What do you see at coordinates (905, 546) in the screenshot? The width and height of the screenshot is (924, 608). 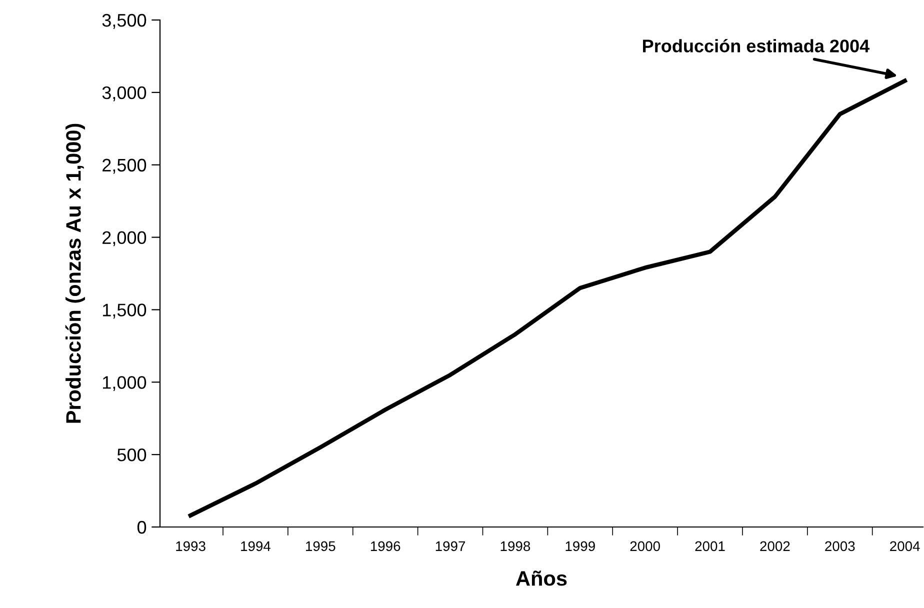 I see `x-tick-label: 2004` at bounding box center [905, 546].